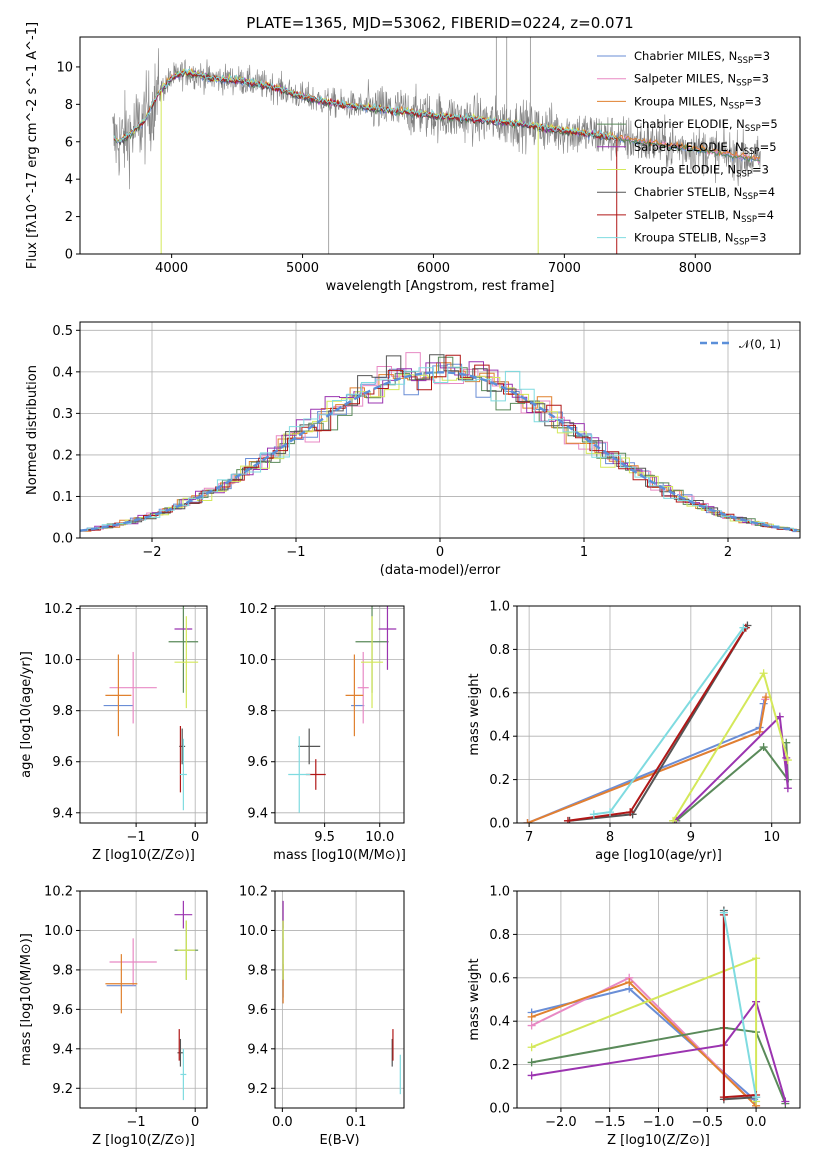 This screenshot has height=1170, width=819. I want to click on x-tick-label: 9, so click(691, 837).